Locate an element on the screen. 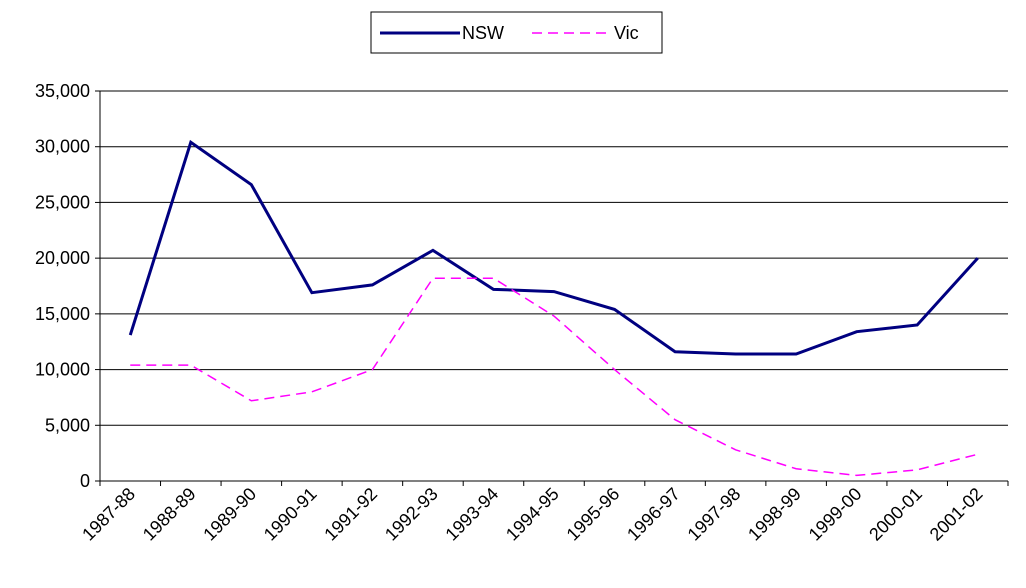 This screenshot has height=588, width=1026. legend-label: NSW is located at coordinates (483, 33).